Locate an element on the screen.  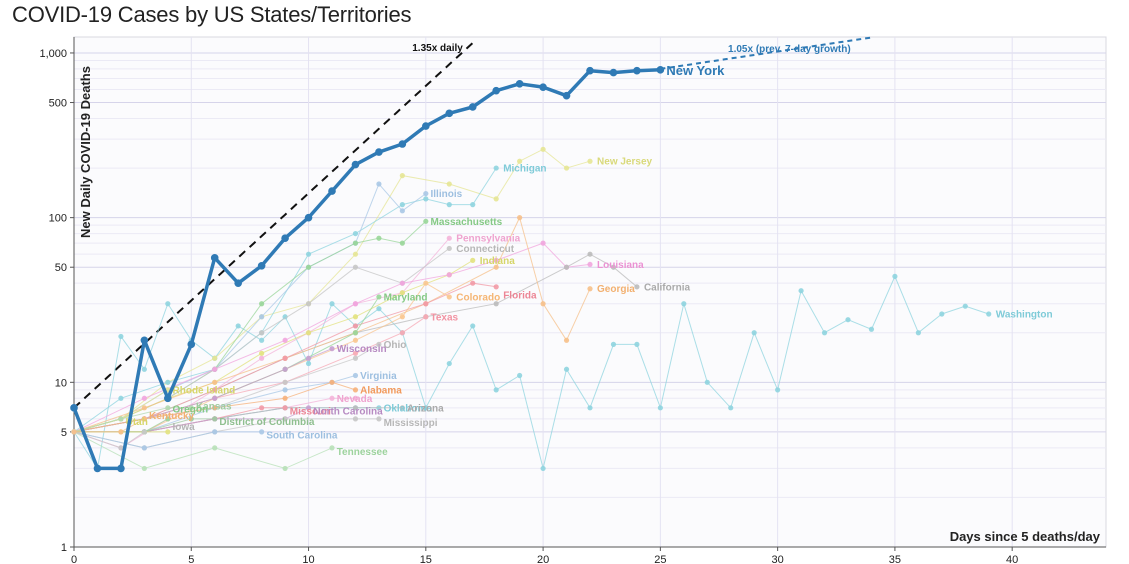
highlight-series-label: New York is located at coordinates (695, 70).